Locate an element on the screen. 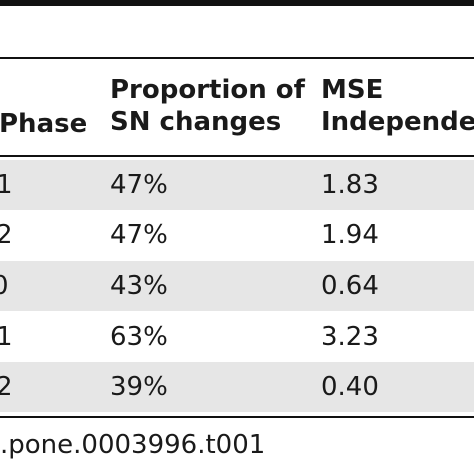  column-header-proportion-line2: SN changes is located at coordinates (196, 122).